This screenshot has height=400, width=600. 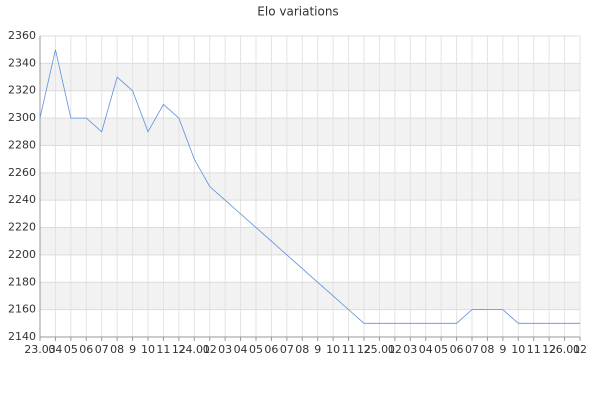 I want to click on y-tick-label: 2160, so click(x=22, y=309).